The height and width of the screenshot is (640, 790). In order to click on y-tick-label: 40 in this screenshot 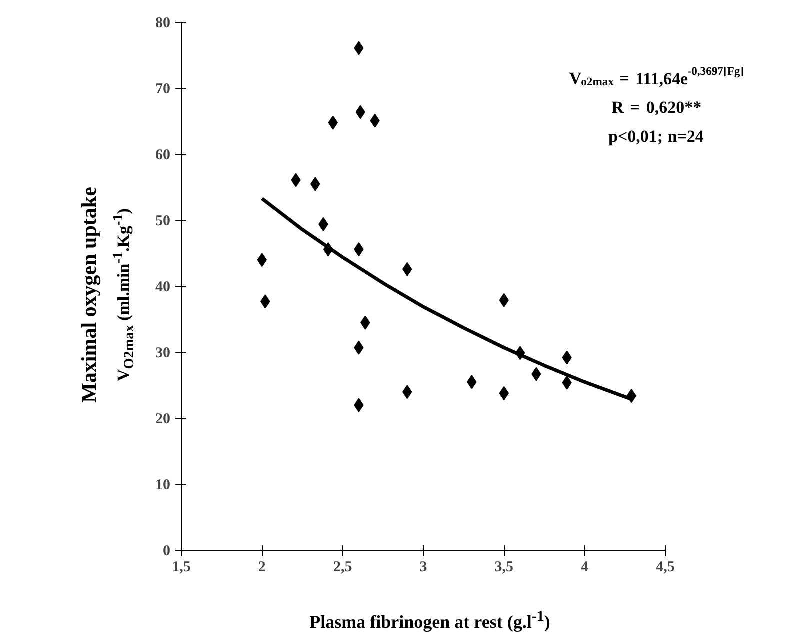, I will do `click(163, 288)`.